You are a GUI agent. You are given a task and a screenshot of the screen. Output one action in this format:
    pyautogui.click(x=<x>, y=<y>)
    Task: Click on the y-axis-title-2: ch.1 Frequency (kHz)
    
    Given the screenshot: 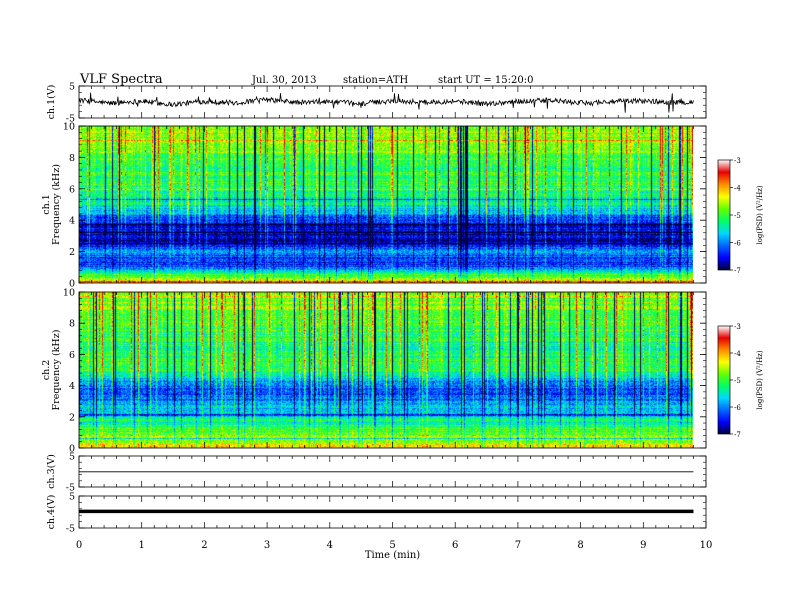 What is the action you would take?
    pyautogui.click(x=51, y=204)
    